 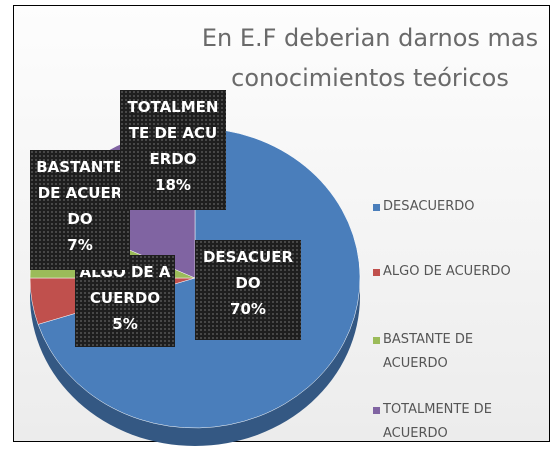 I want to click on data-label-category: BASTANTE DE ACUERDO, so click(x=80, y=193).